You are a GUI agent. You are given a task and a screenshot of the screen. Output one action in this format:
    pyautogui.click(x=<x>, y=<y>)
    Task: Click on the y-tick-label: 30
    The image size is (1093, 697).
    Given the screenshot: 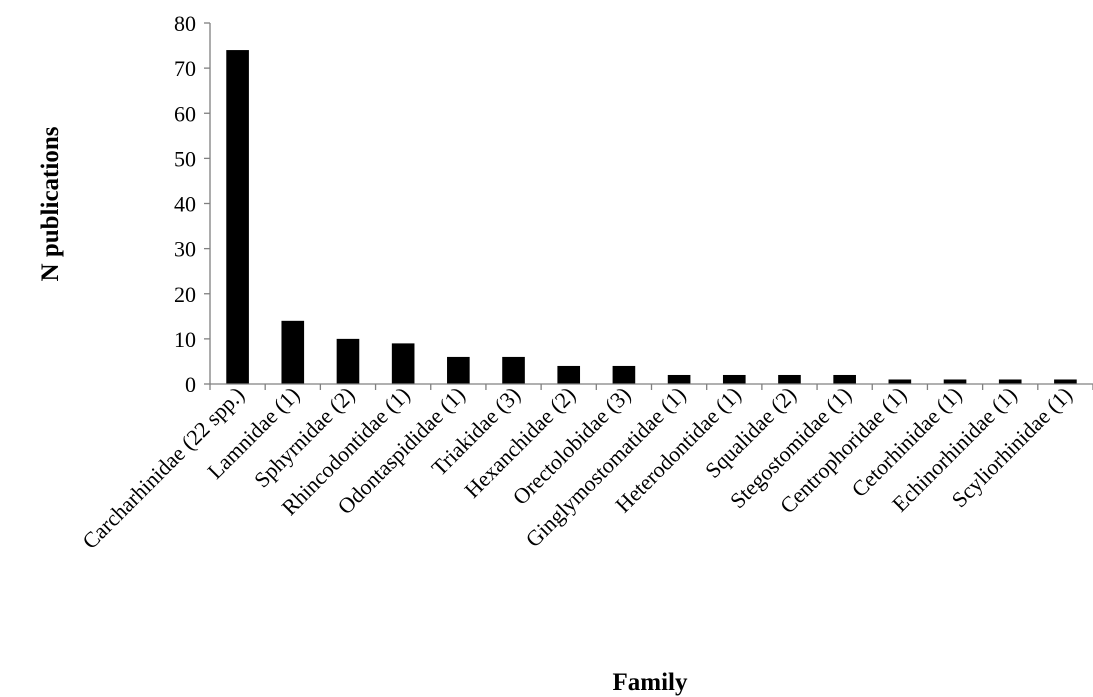 What is the action you would take?
    pyautogui.click(x=185, y=249)
    